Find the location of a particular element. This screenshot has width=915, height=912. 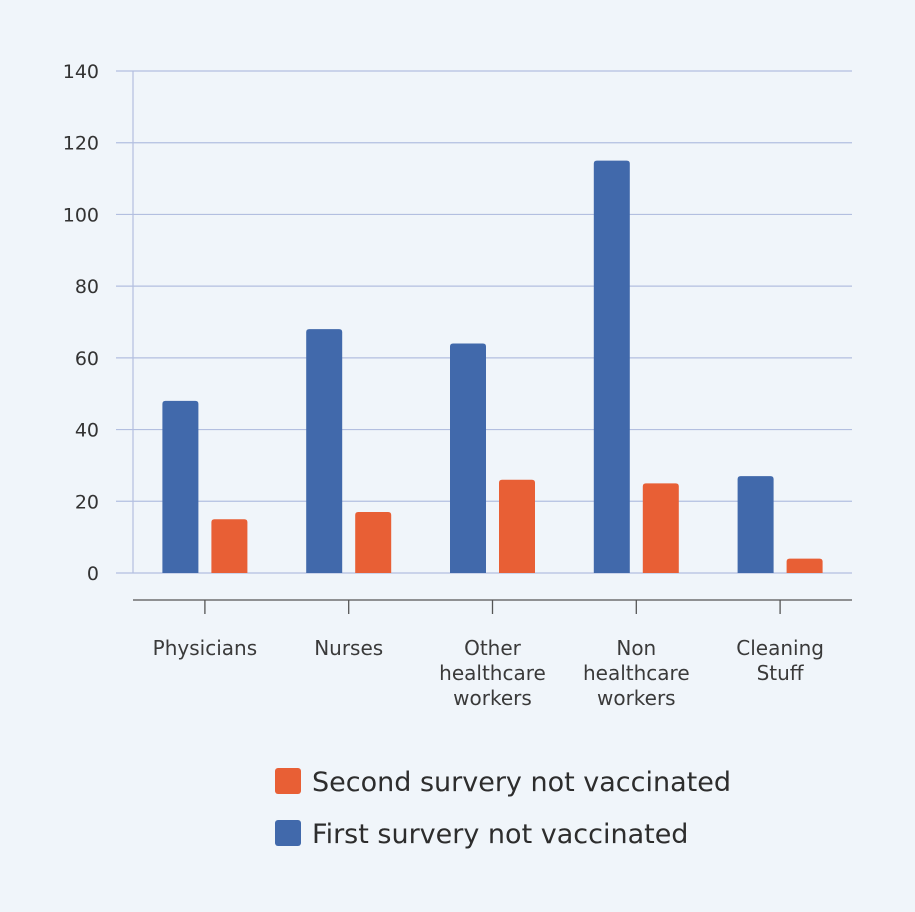

x-tick-label: Cleaning Stuff is located at coordinates (780, 660).